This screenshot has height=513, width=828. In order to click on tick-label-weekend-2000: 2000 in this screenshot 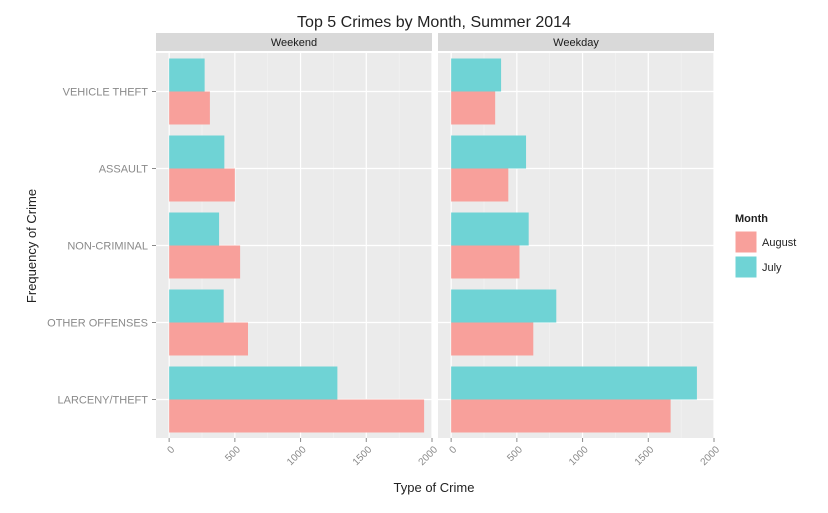, I will do `click(429, 456)`.